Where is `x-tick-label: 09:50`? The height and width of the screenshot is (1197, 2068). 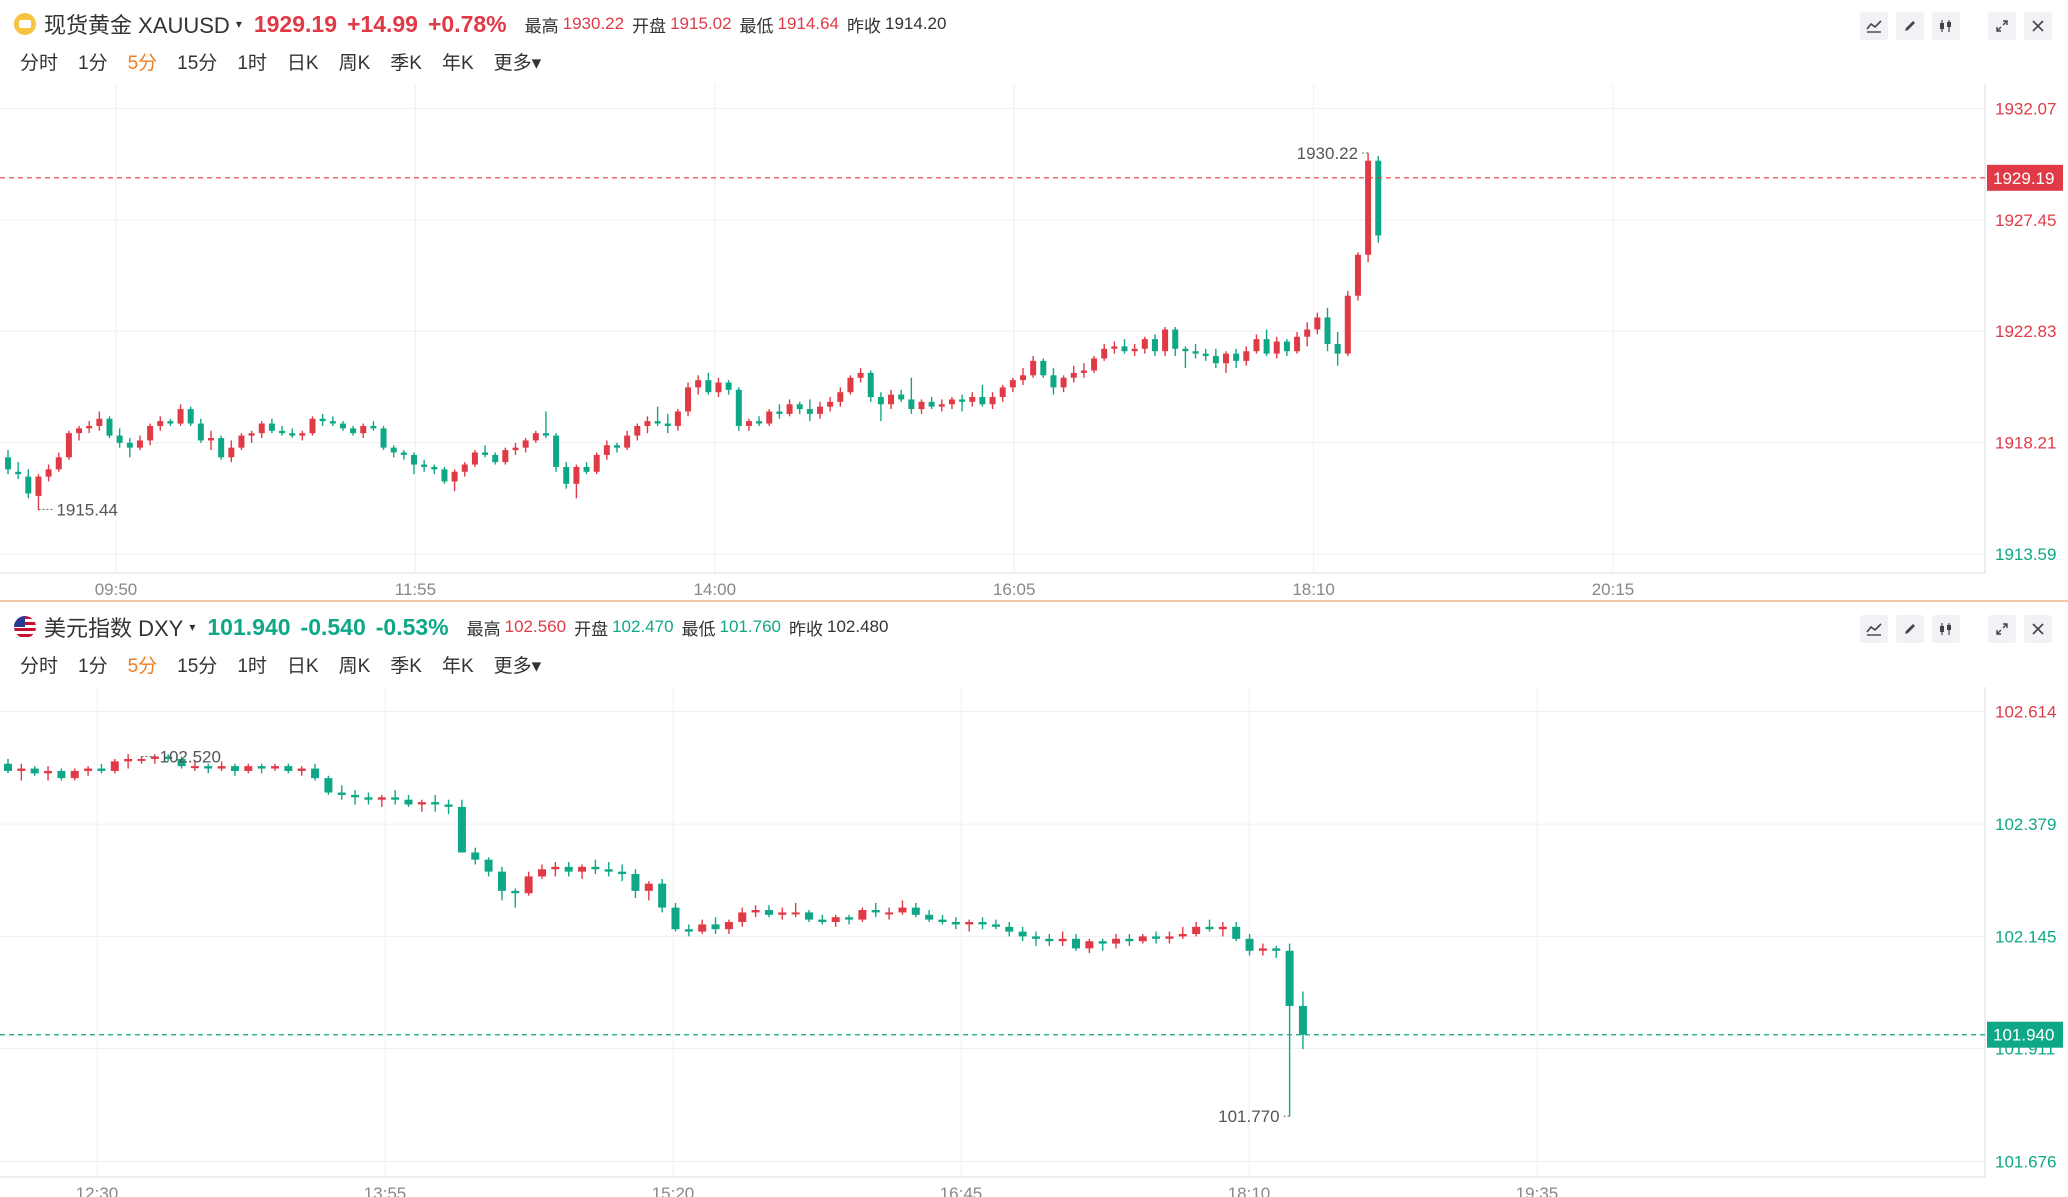
x-tick-label: 09:50 is located at coordinates (116, 589).